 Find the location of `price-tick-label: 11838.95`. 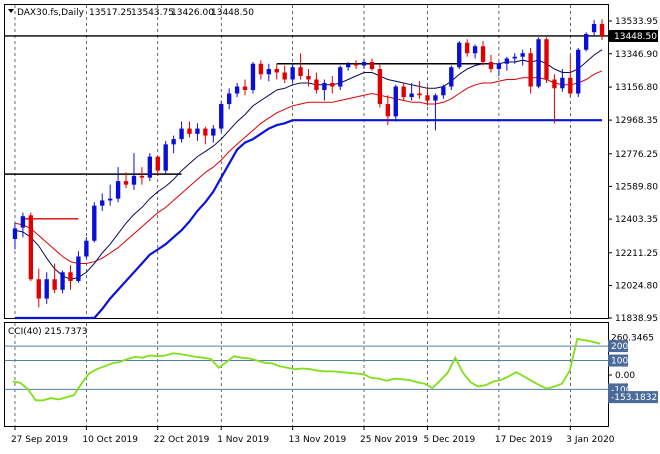

price-tick-label: 11838.95 is located at coordinates (636, 319).